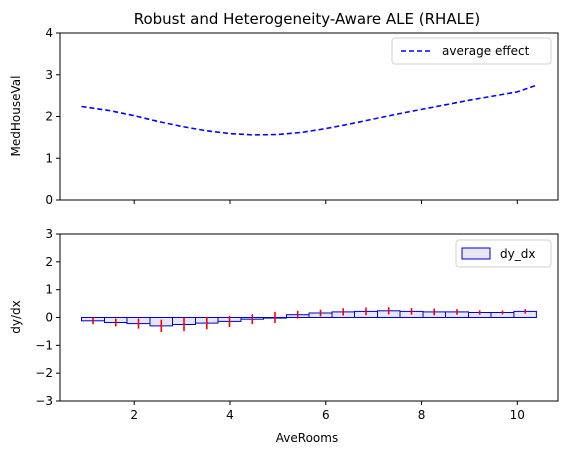 The image size is (565, 459). Describe the element at coordinates (326, 415) in the screenshot. I see `bottom-x-tick-label: 6` at that location.